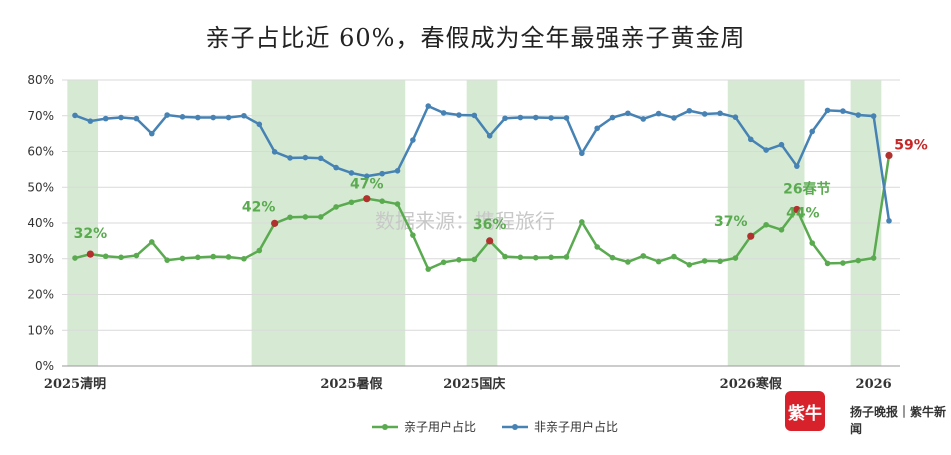 Image resolution: width=951 pixels, height=455 pixels. What do you see at coordinates (751, 384) in the screenshot?
I see `x-tick-label: 2026寒假` at bounding box center [751, 384].